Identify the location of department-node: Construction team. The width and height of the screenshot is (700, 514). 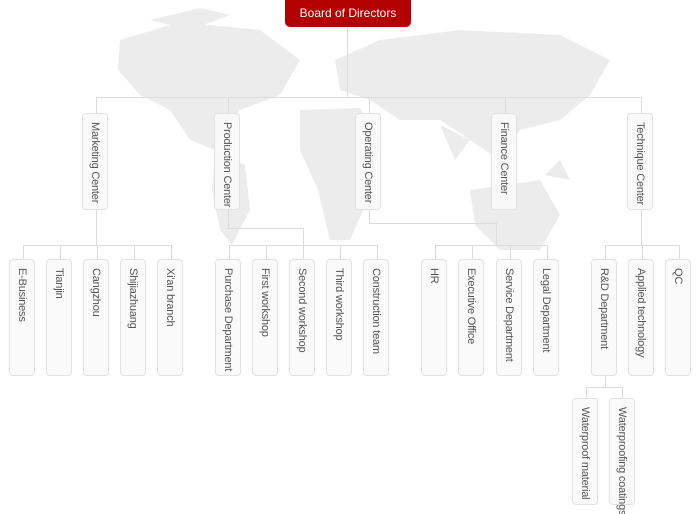
(376, 317).